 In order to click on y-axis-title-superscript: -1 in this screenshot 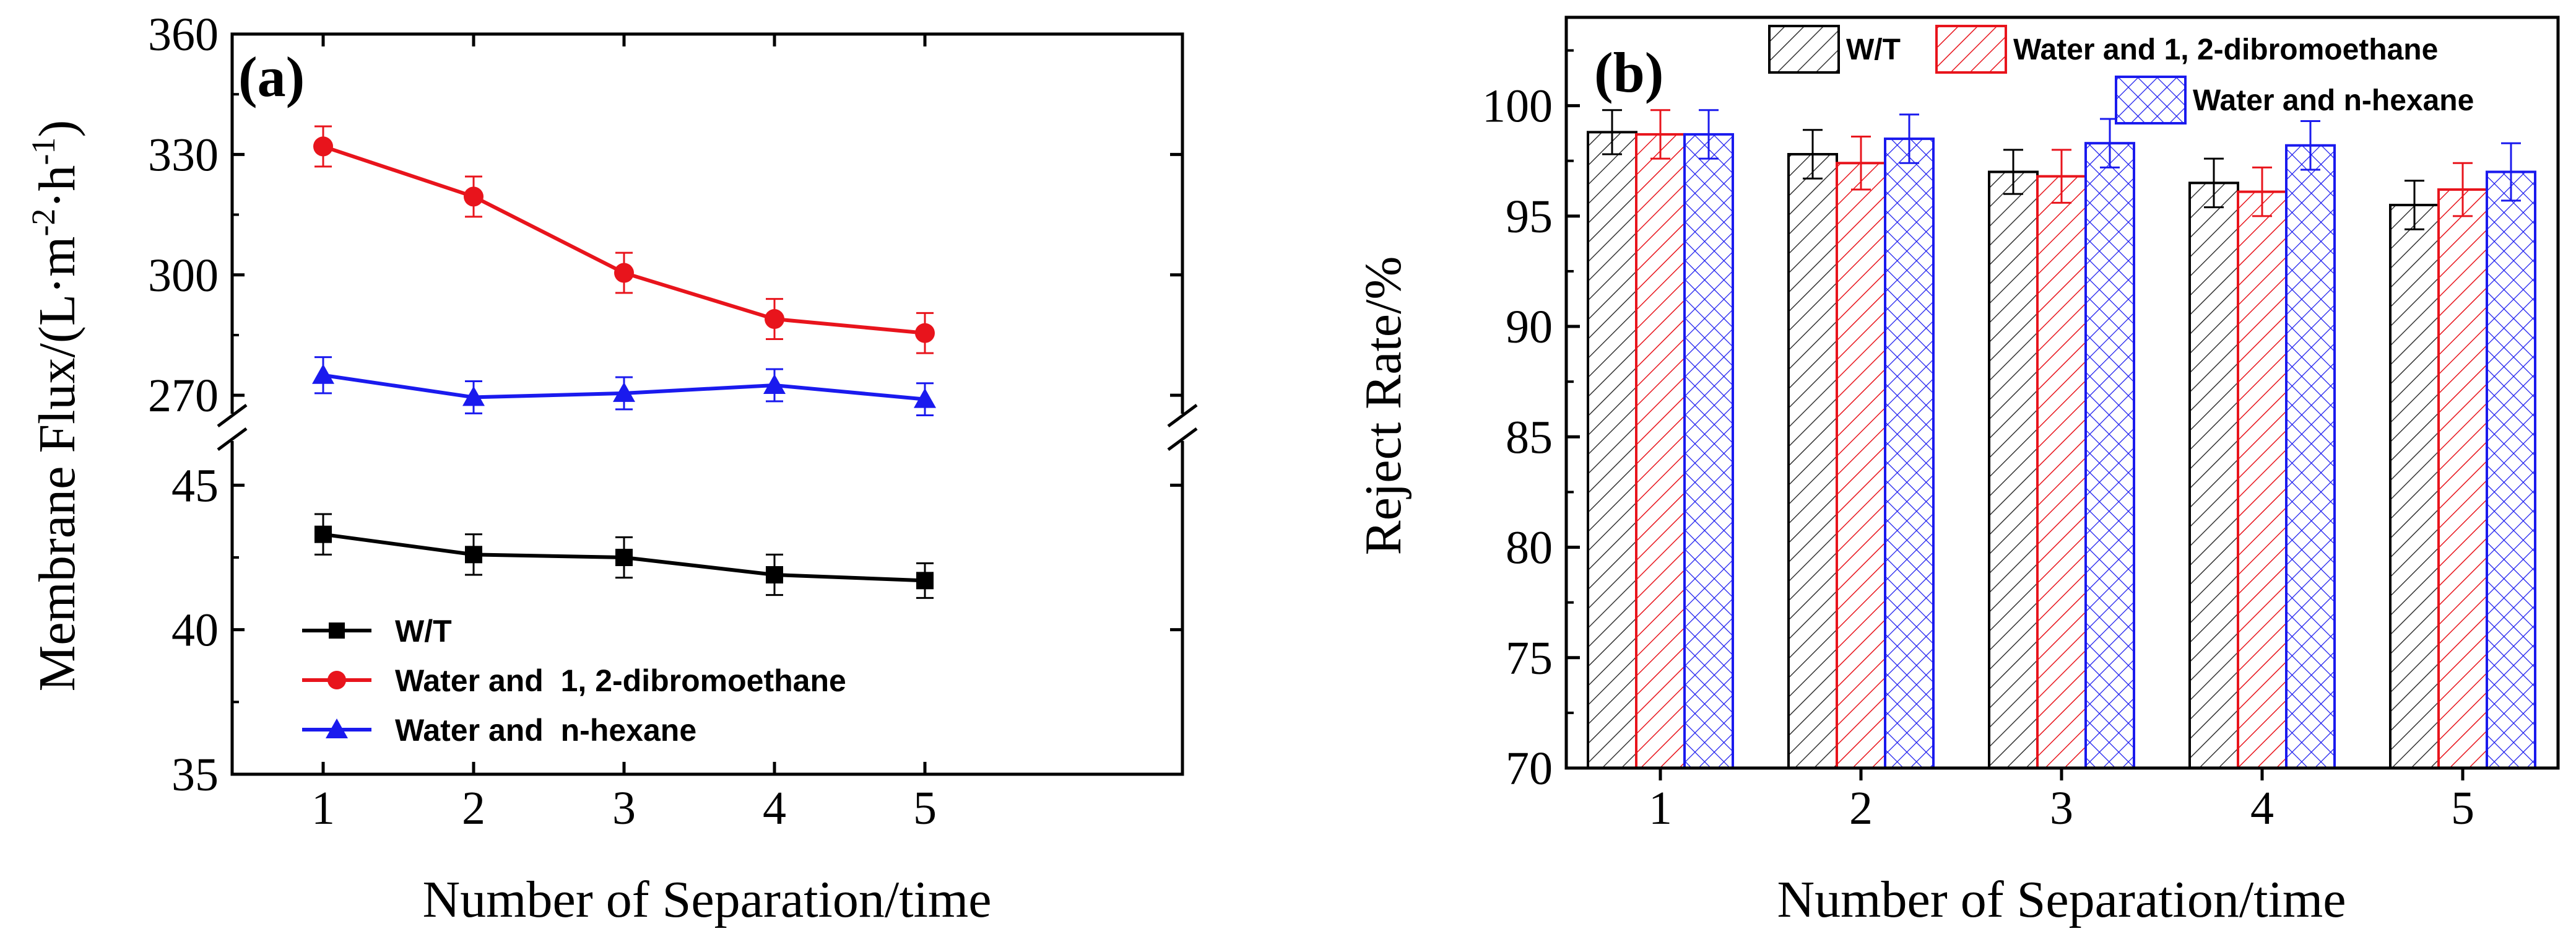, I will do `click(43, 151)`.